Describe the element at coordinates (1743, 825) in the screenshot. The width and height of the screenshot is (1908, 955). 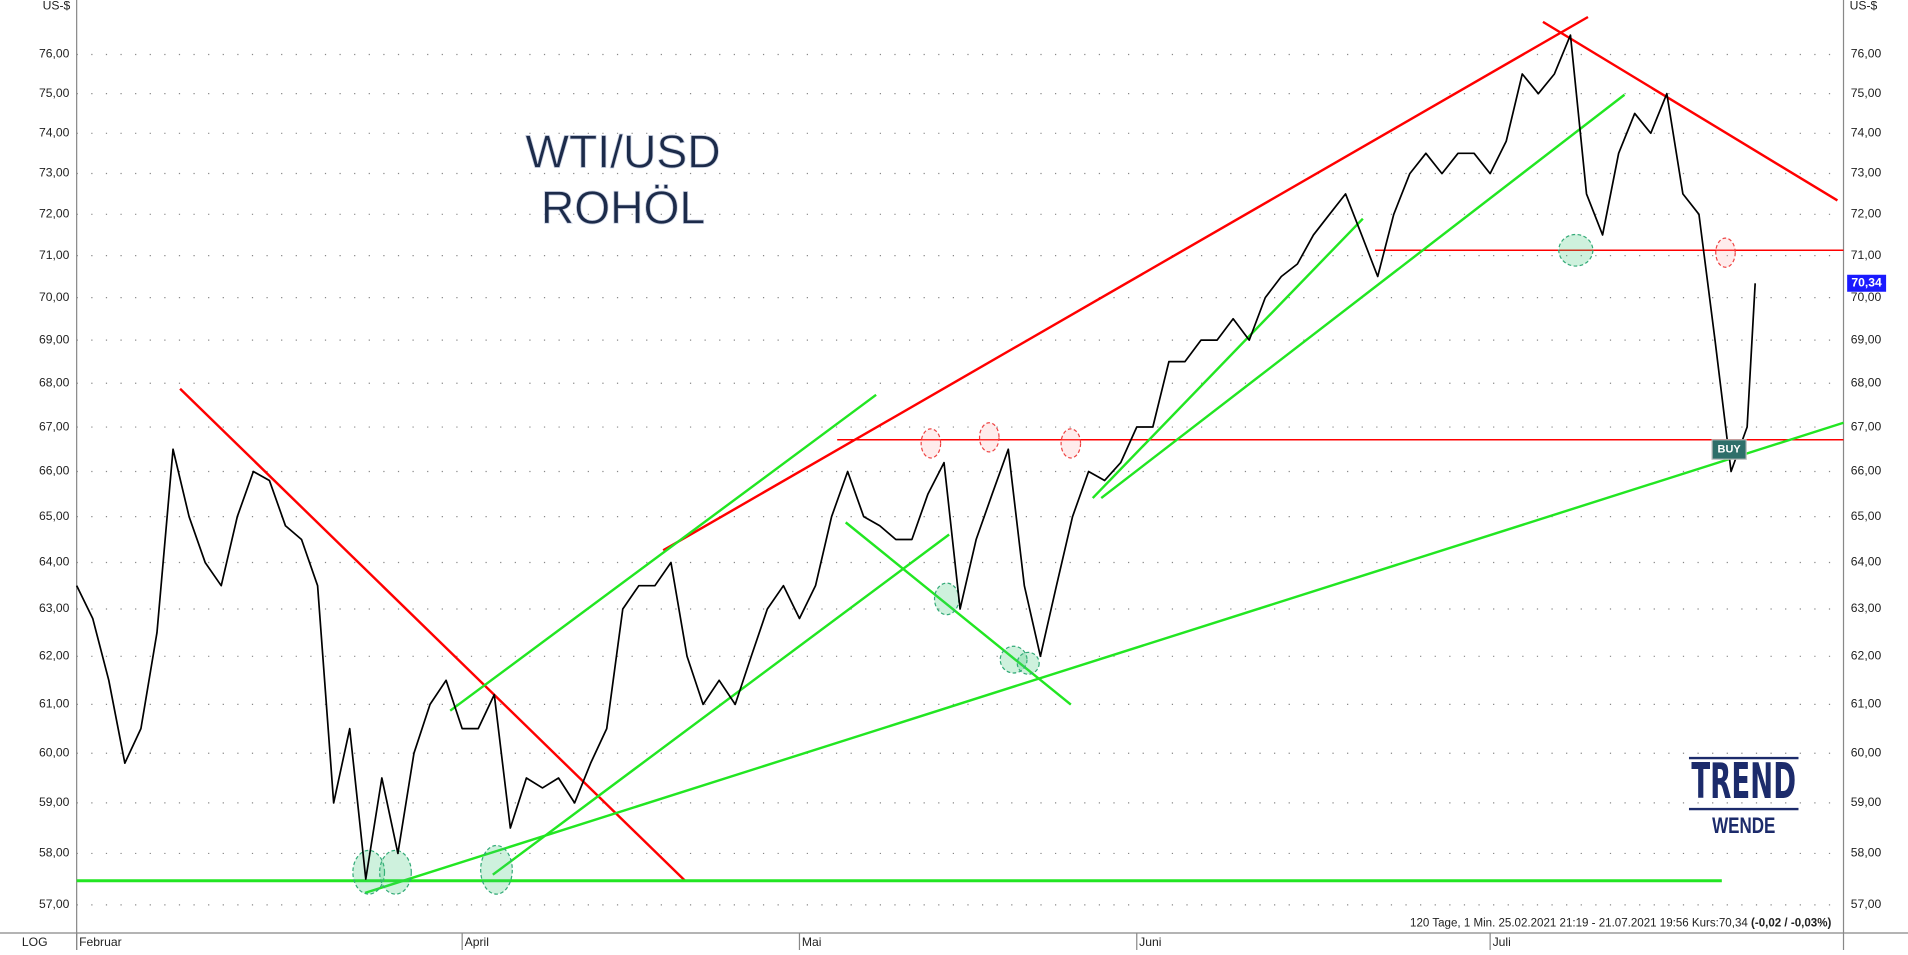
I see `logo-sub: WENDE` at that location.